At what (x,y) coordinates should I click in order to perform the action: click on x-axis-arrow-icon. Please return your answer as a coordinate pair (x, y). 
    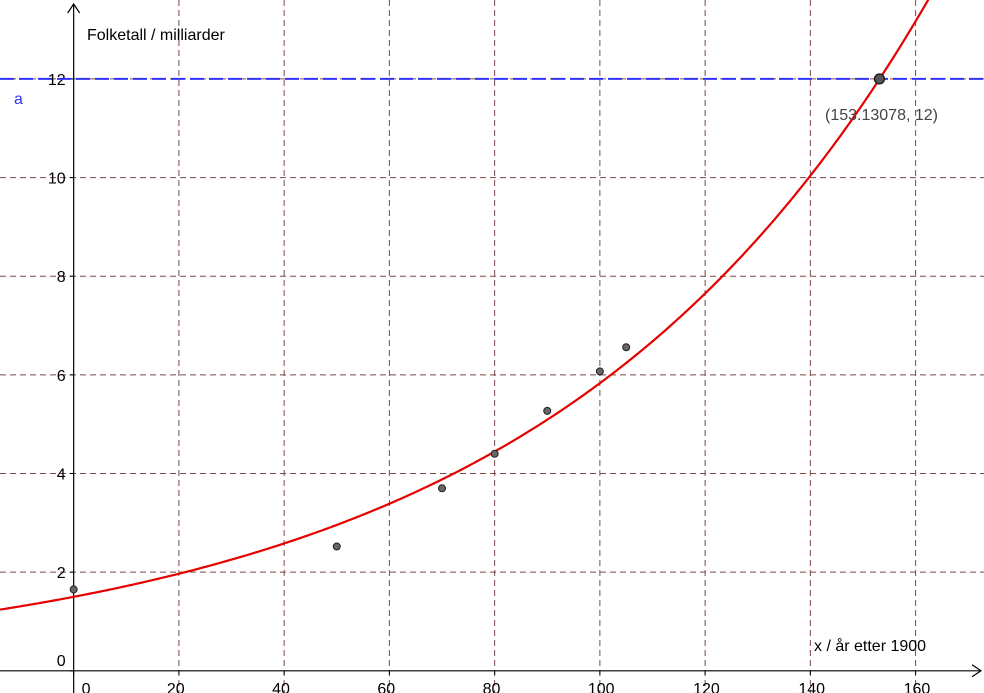
    Looking at the image, I should click on (977, 671).